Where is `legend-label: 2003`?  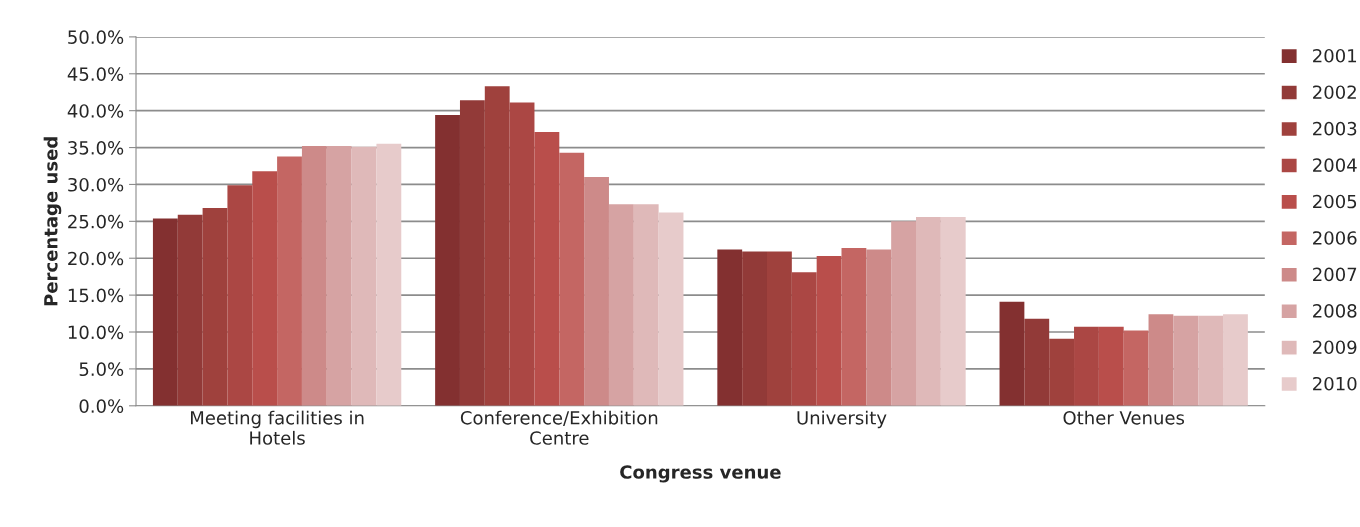 legend-label: 2003 is located at coordinates (1335, 128).